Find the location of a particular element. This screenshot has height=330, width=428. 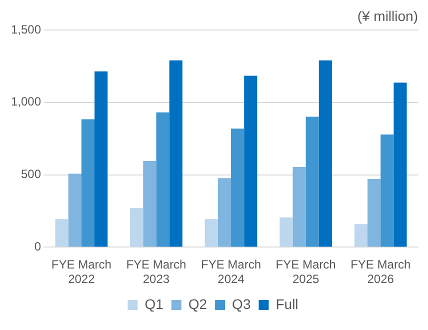

y-tick-label: 1,000 is located at coordinates (26, 101).